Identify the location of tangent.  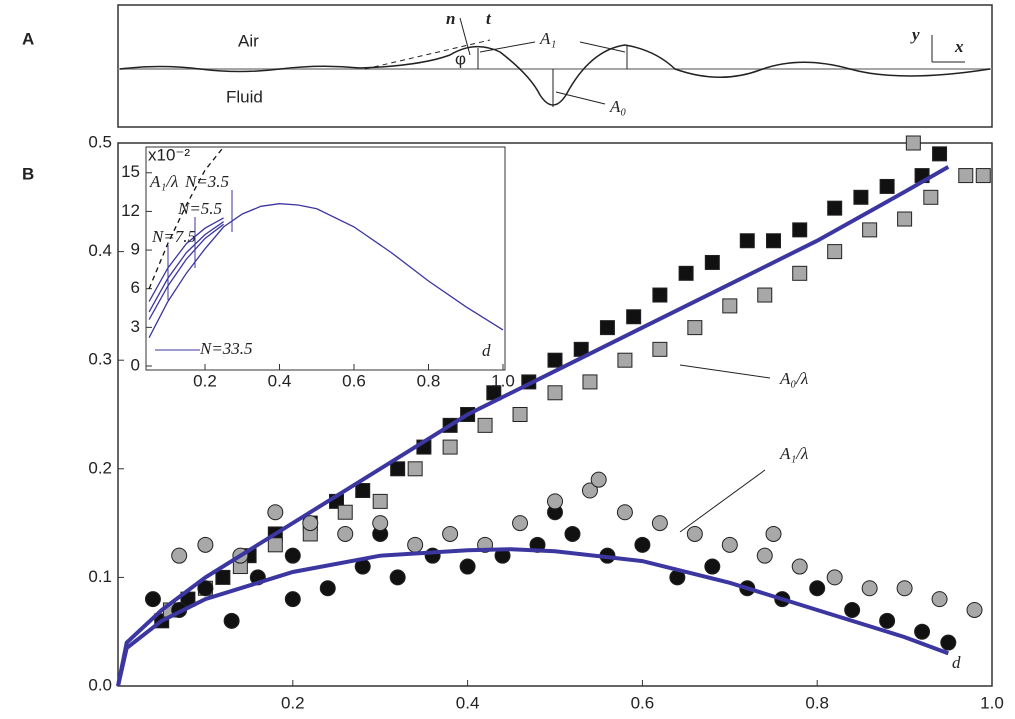
(427, 54).